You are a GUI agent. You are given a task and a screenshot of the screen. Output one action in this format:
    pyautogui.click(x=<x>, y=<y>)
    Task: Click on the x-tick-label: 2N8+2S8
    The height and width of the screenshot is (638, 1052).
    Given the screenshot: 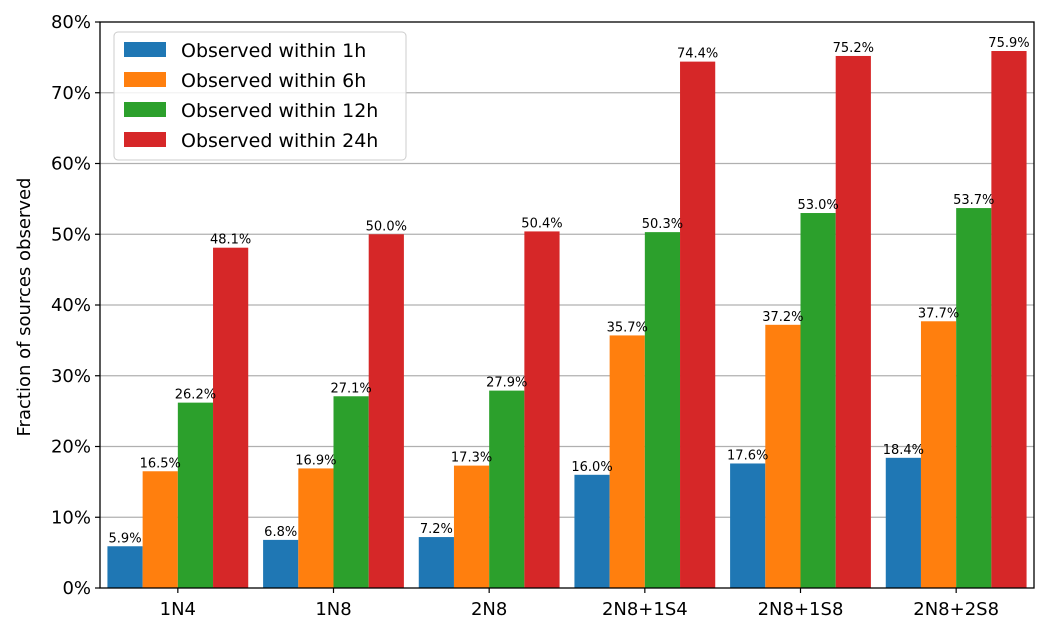 What is the action you would take?
    pyautogui.click(x=956, y=609)
    